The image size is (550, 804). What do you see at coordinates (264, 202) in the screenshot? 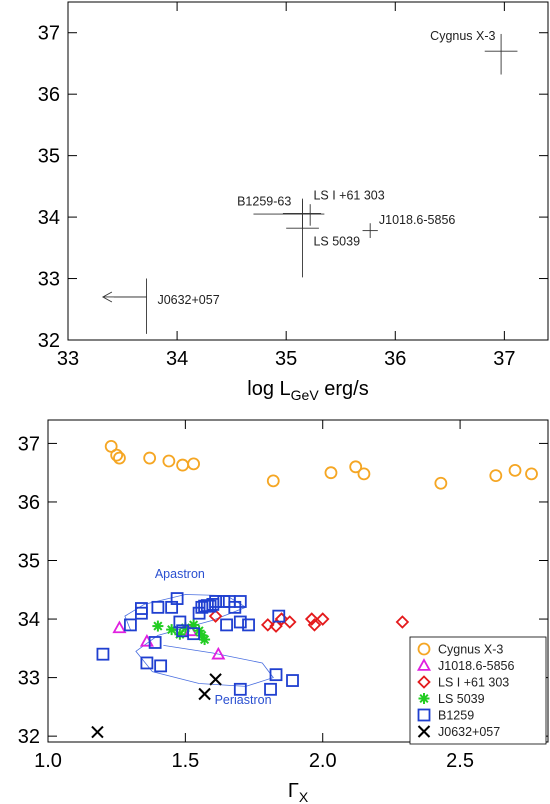
I see `source-label: B1259-63` at bounding box center [264, 202].